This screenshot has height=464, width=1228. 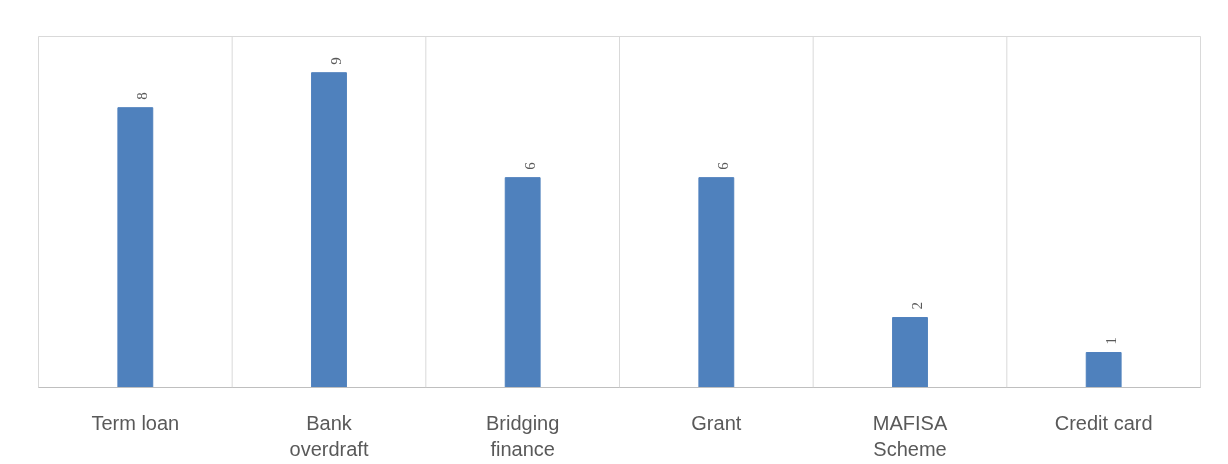 I want to click on x-tick-label: Term loan, so click(x=135, y=422).